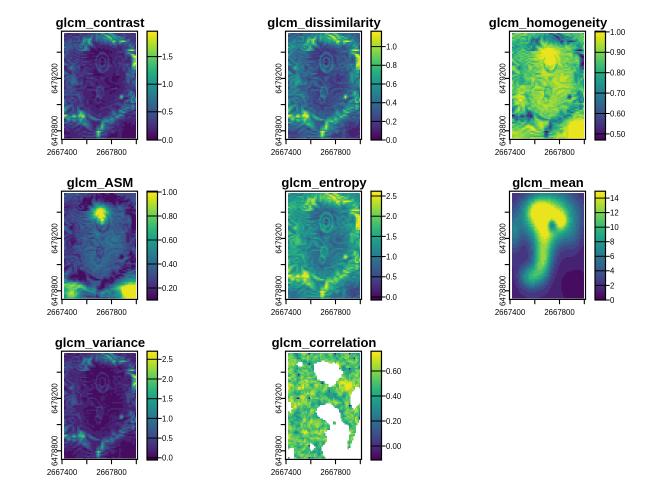 Image resolution: width=672 pixels, height=480 pixels. What do you see at coordinates (618, 52) in the screenshot?
I see `svg-text: 0.90` at bounding box center [618, 52].